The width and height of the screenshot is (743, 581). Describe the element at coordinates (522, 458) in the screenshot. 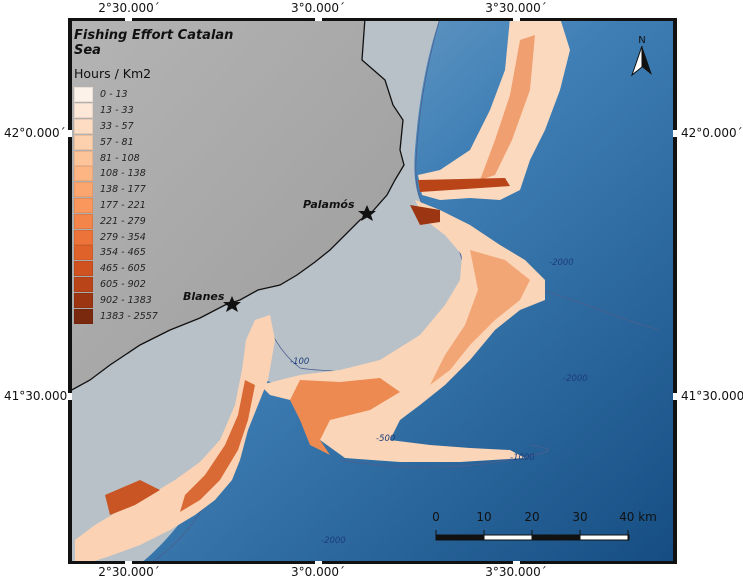

I see `contour-label: -1000` at that location.